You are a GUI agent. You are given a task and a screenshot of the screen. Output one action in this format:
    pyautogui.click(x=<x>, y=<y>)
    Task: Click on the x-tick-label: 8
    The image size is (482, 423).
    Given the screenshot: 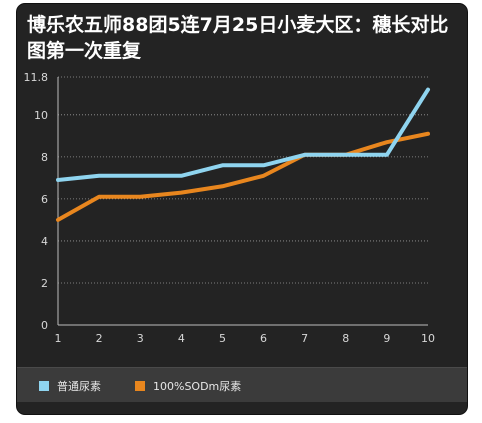 What is the action you would take?
    pyautogui.click(x=345, y=338)
    